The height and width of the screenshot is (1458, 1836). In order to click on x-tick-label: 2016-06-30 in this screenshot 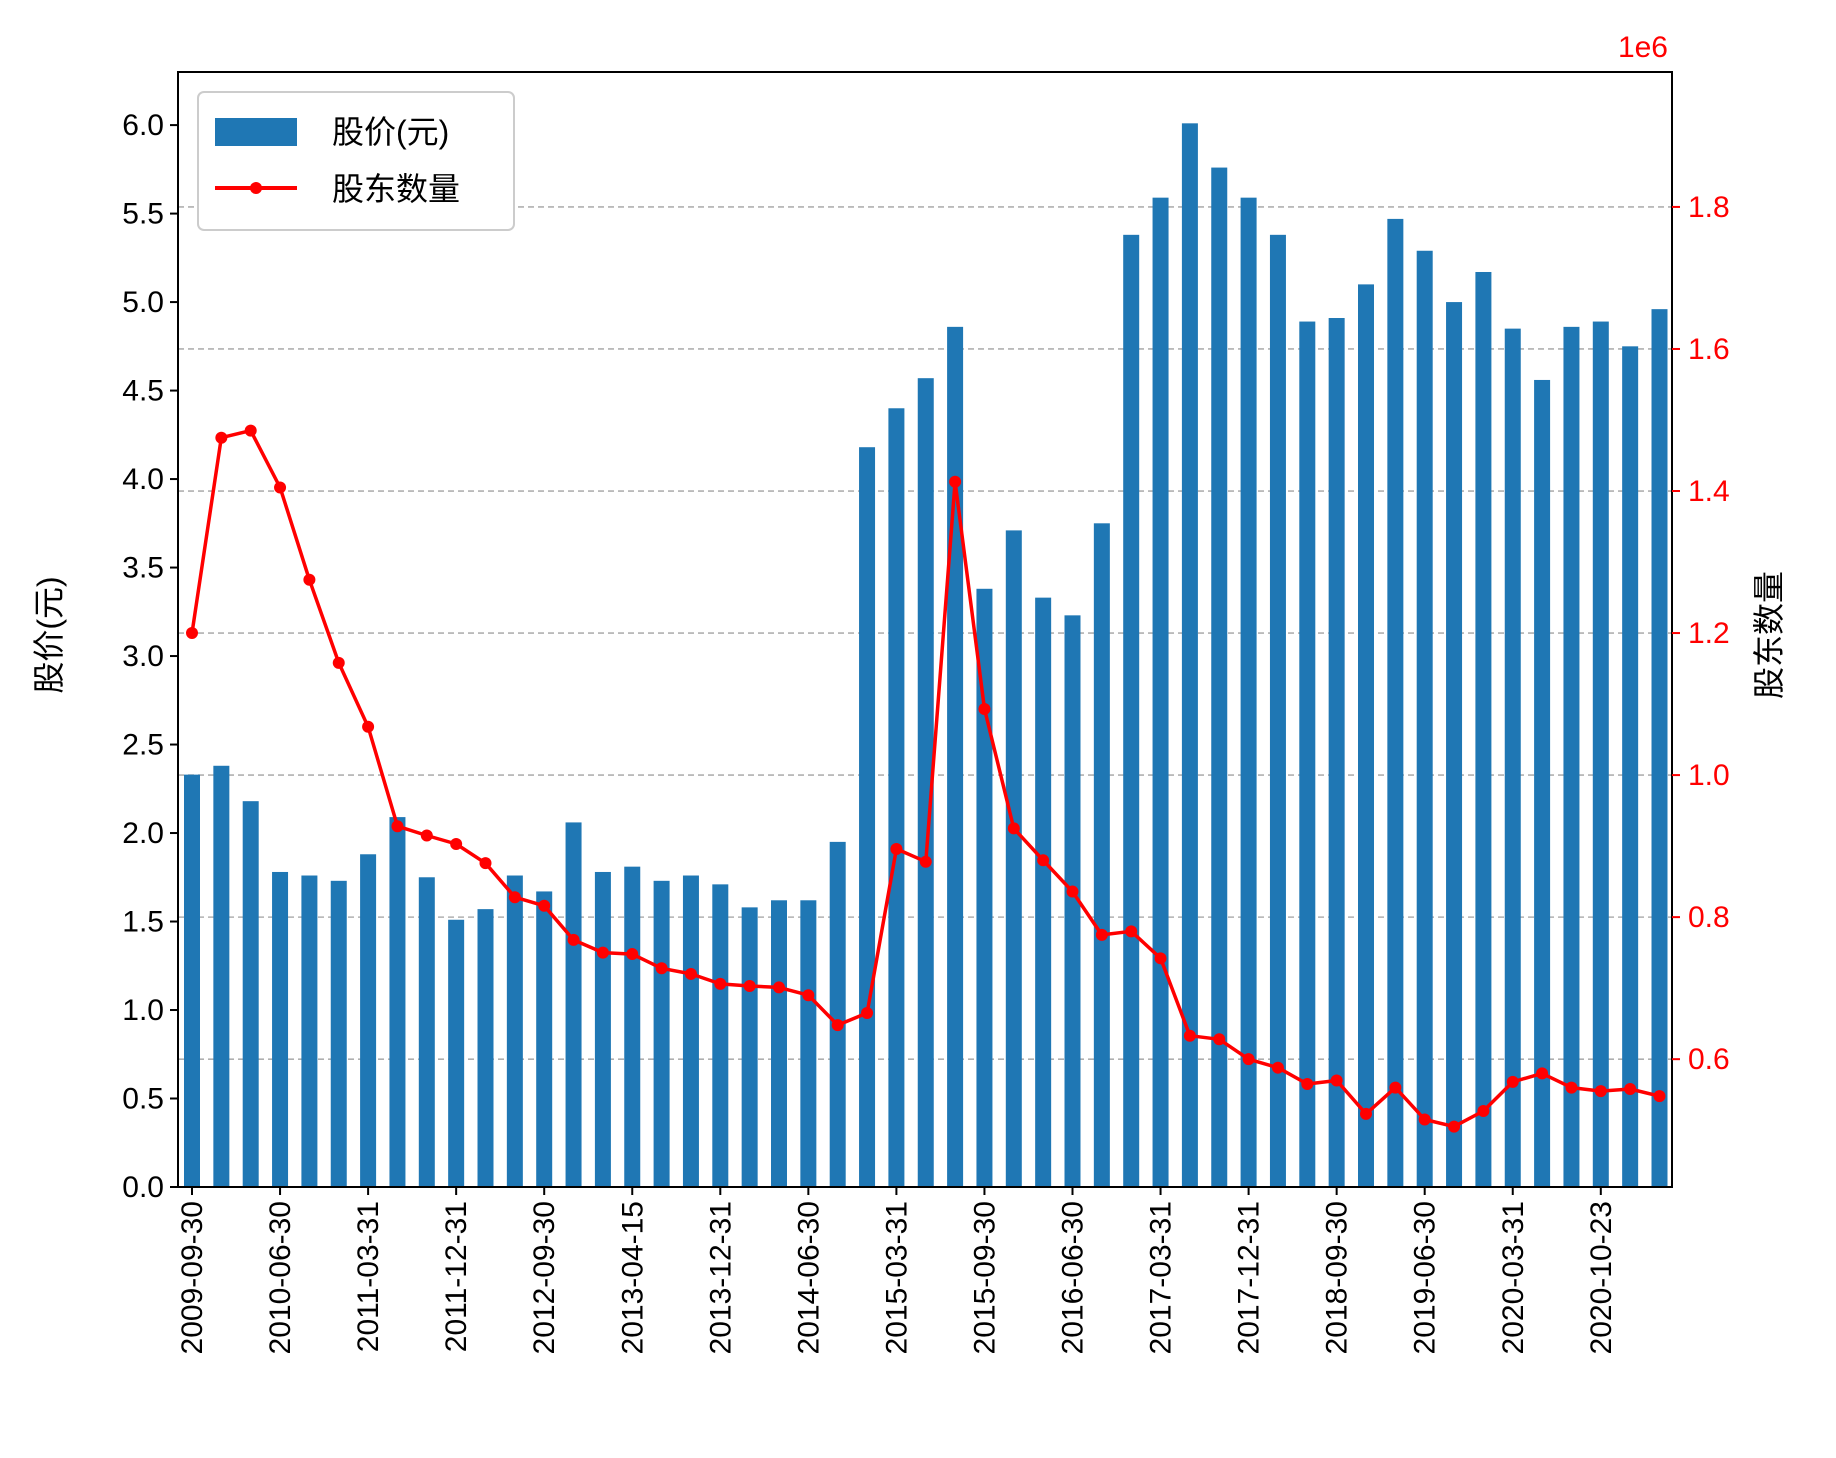, I will do `click(1073, 1277)`.